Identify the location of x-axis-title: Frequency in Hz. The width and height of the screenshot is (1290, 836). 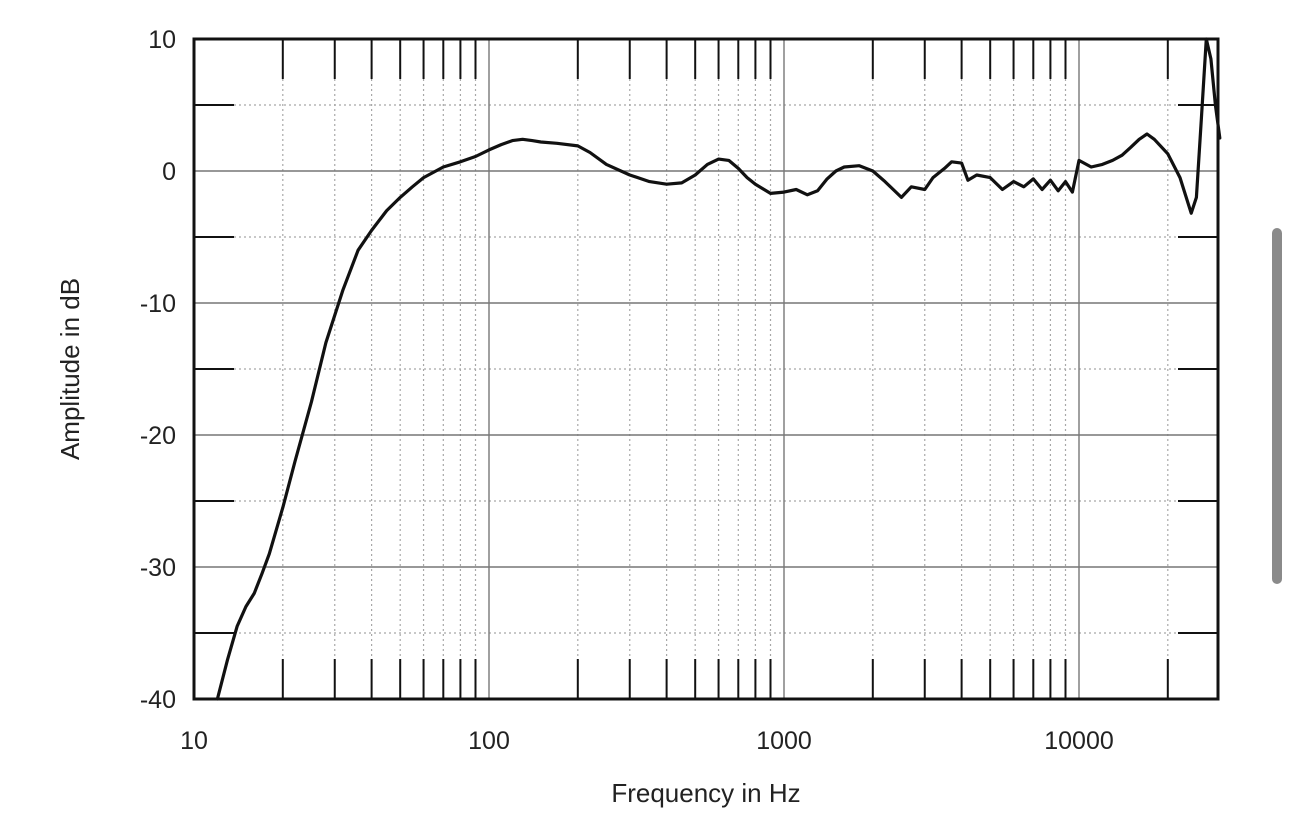
(705, 793).